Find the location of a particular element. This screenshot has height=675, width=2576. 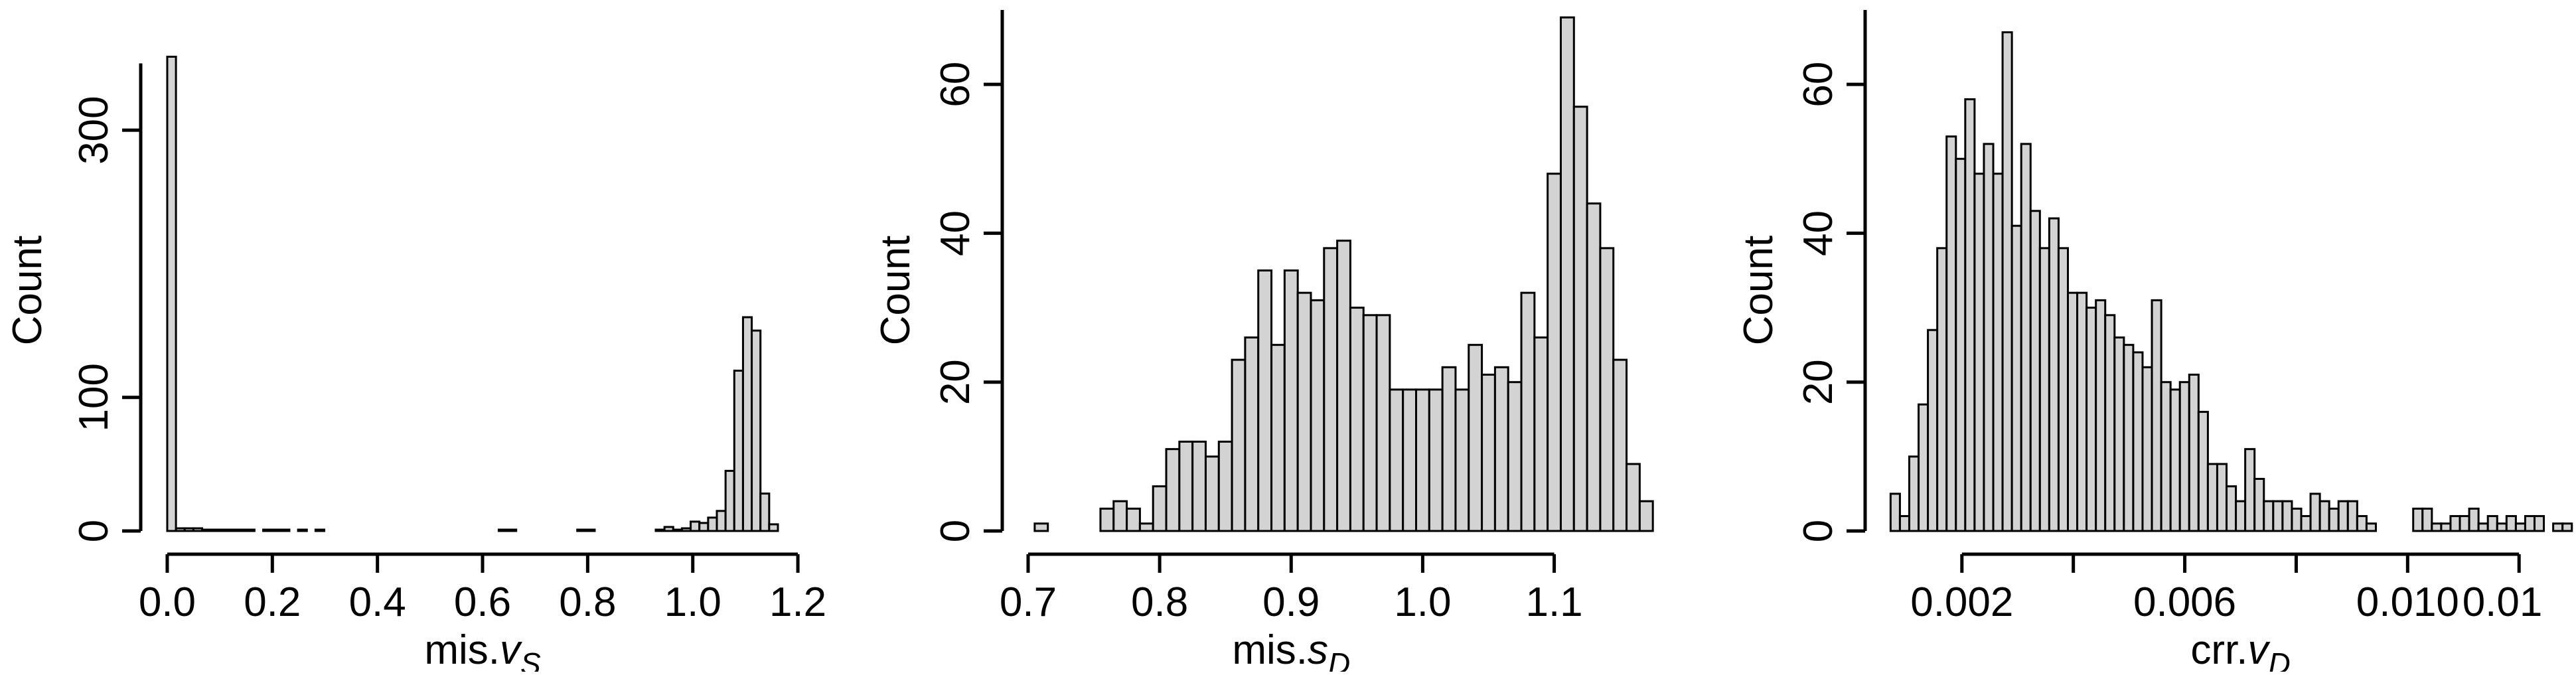

y-tick-label: 300 is located at coordinates (94, 130).